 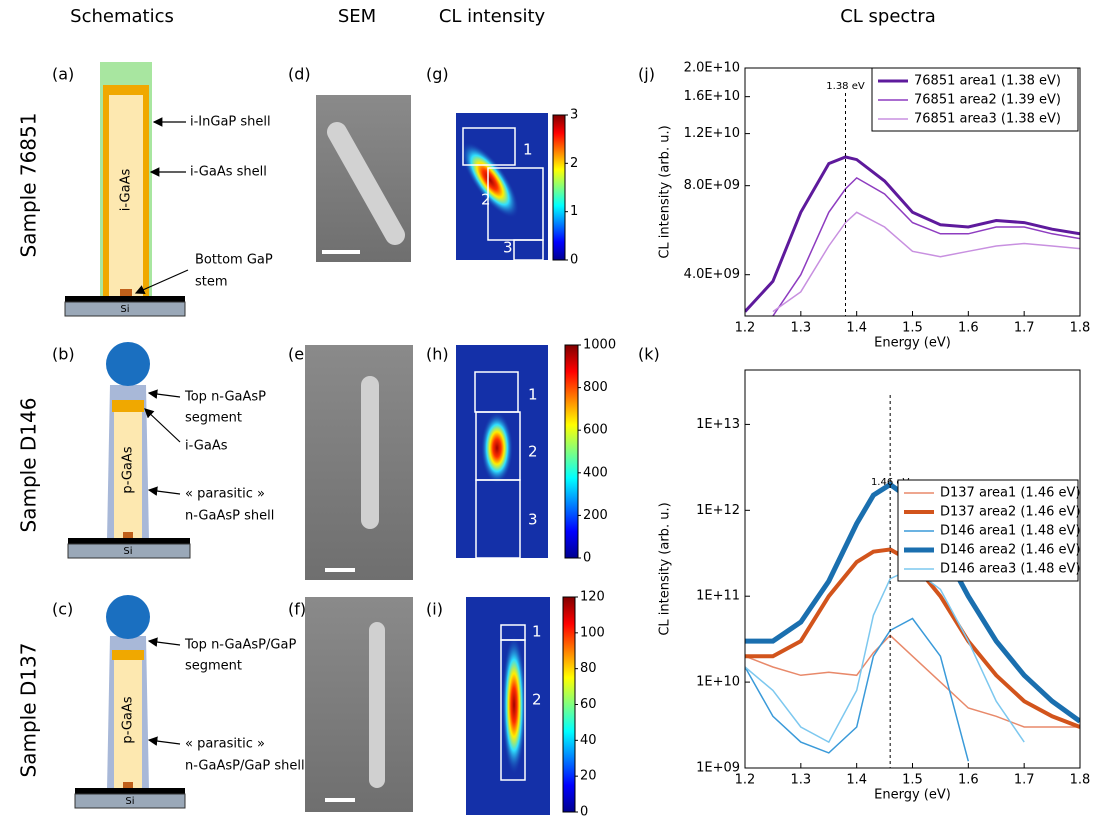 What do you see at coordinates (712, 274) in the screenshot?
I see `y-tick-label: 4.0E+09` at bounding box center [712, 274].